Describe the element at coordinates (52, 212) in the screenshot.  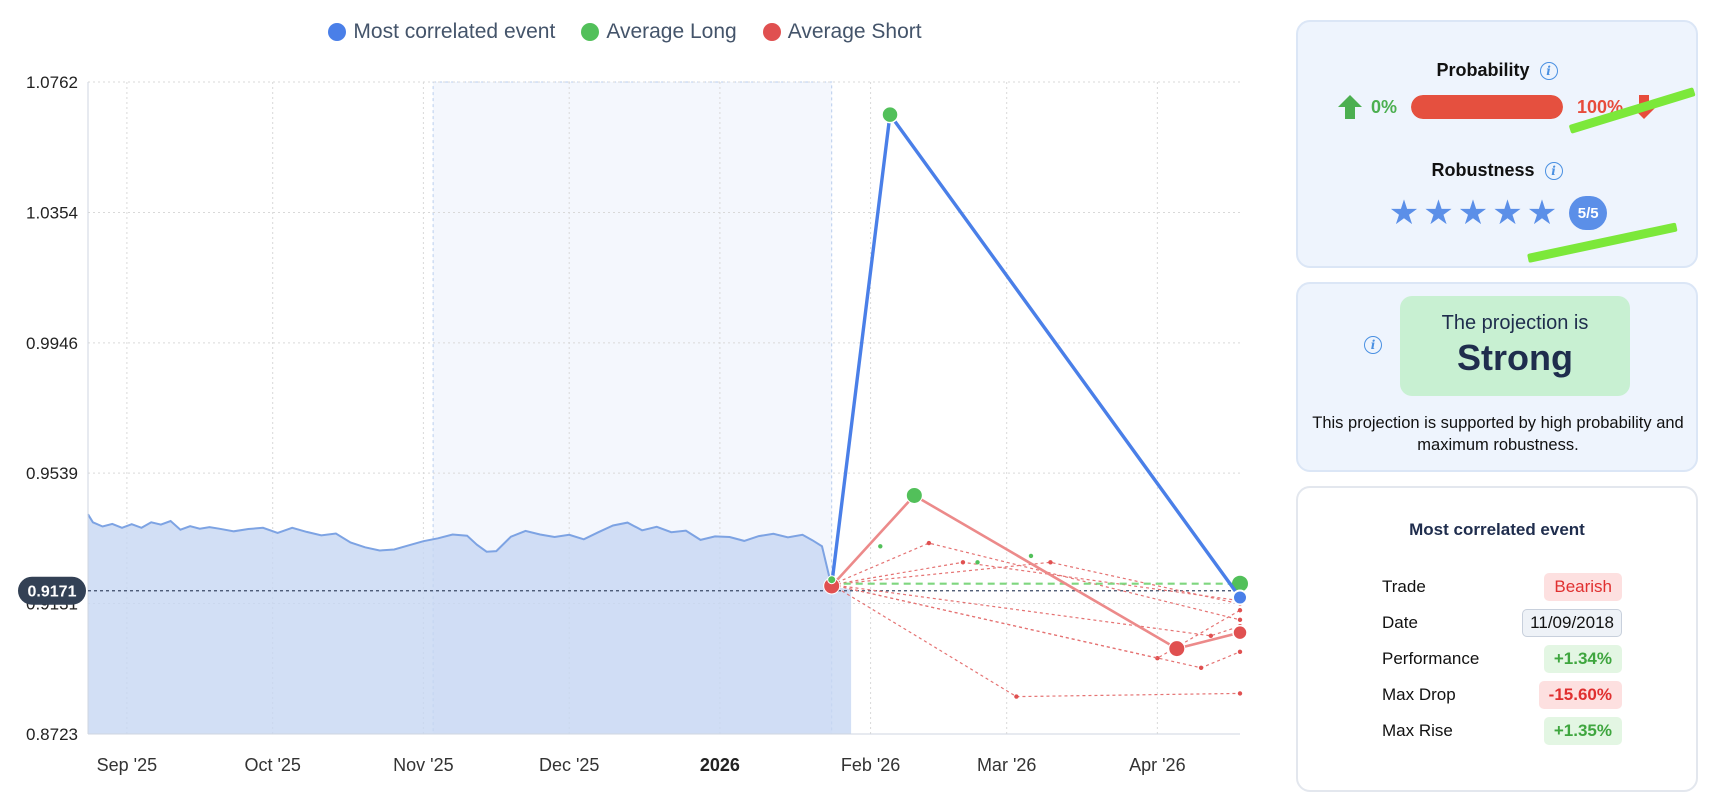
I see `y-tick-label: 1.0354` at that location.